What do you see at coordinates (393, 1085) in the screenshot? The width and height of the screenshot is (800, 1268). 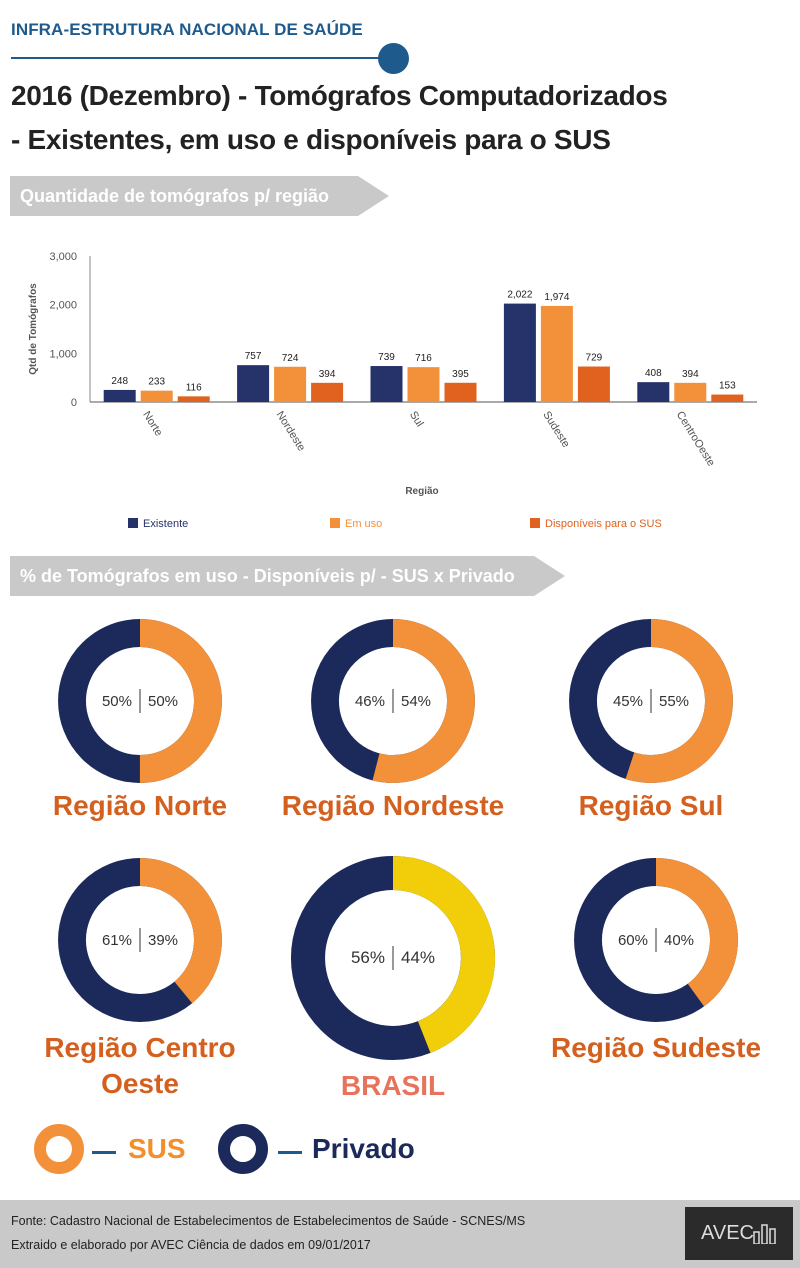 I see `donut-label: BRASIL` at bounding box center [393, 1085].